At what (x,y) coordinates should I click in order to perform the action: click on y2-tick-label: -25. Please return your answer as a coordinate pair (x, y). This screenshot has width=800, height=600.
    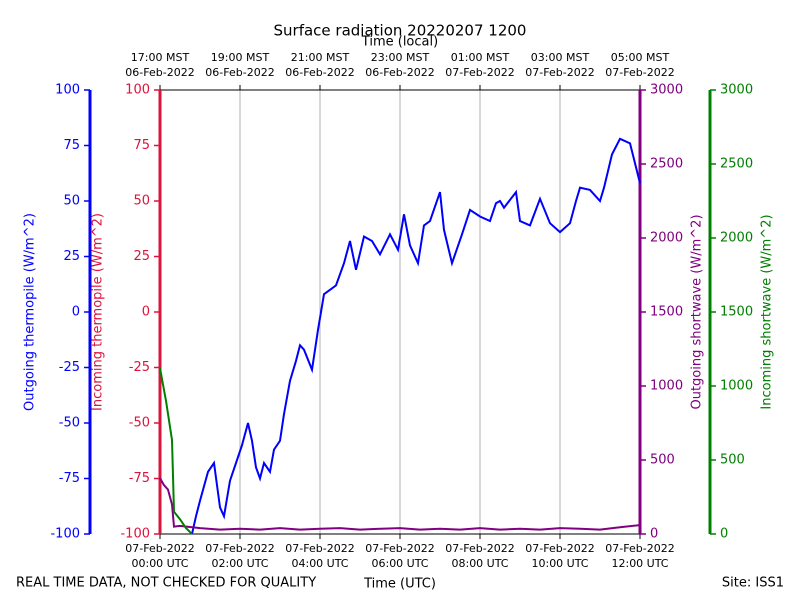
    Looking at the image, I should click on (139, 367).